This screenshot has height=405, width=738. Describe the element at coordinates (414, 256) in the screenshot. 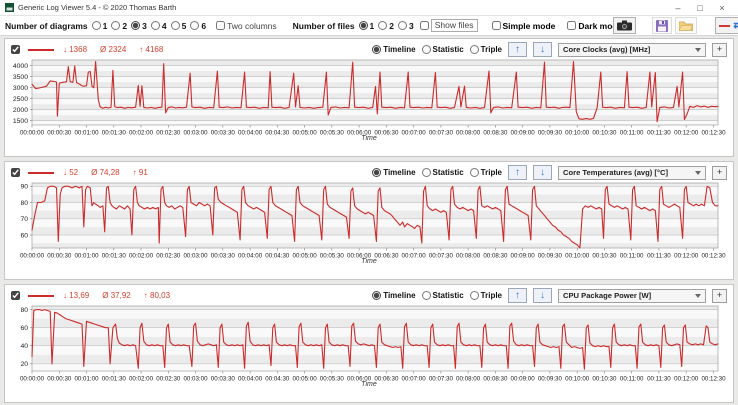

I see `svg-text: 00:07:00` at that location.